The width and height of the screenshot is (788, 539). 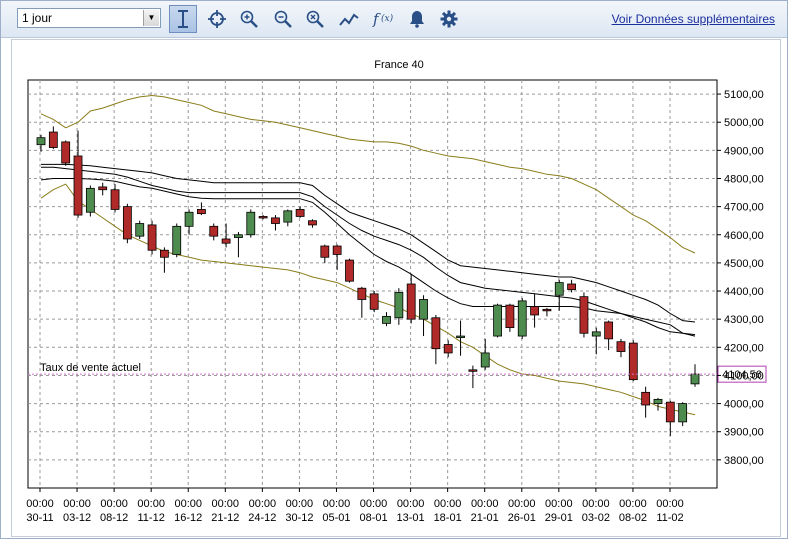 What do you see at coordinates (596, 518) in the screenshot?
I see `x-tick-label: 03-02` at bounding box center [596, 518].